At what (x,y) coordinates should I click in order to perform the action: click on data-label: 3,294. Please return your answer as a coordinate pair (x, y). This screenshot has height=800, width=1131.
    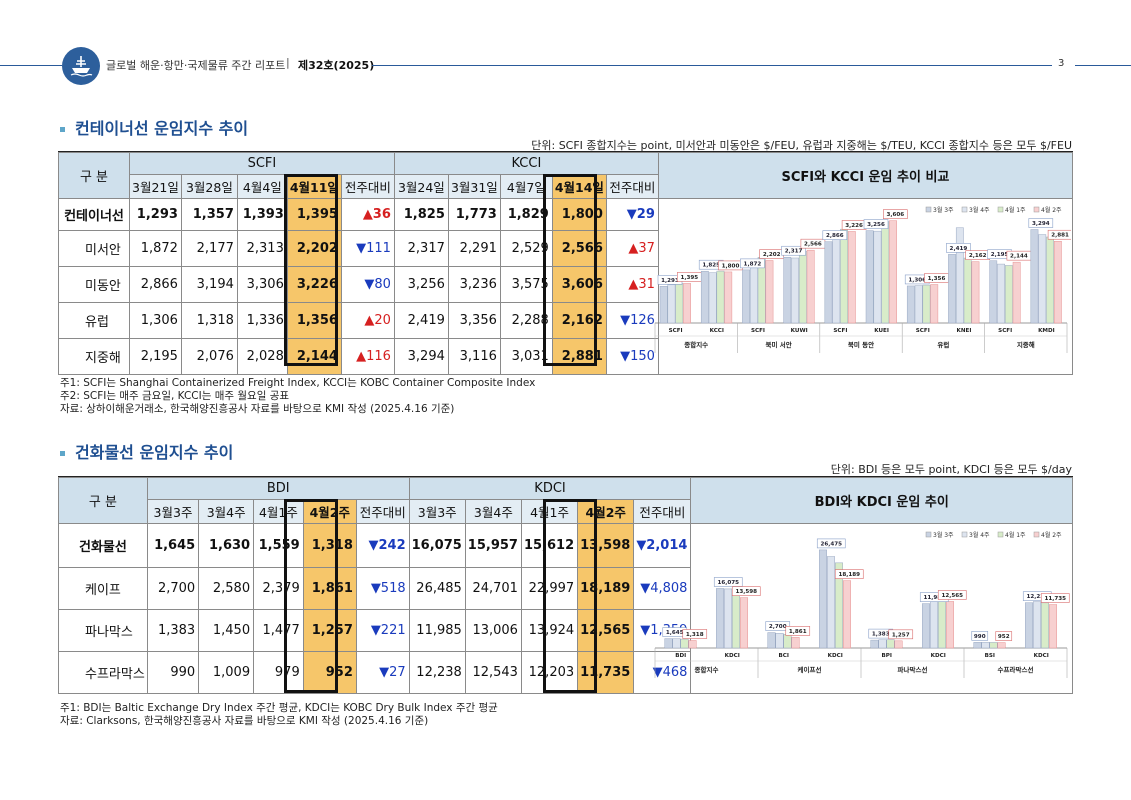
    Looking at the image, I should click on (1041, 224).